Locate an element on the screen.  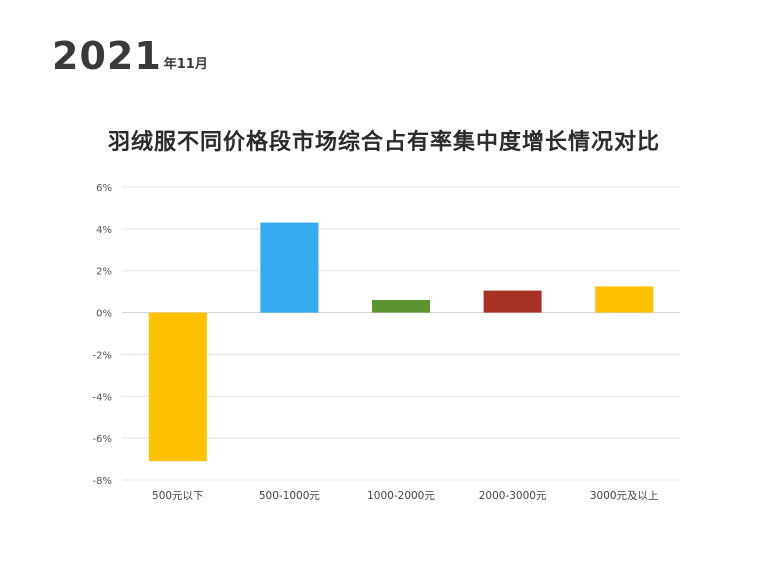
chart-title: 羽绒服不同价格段市场综合占有率集中度增长情况对比 is located at coordinates (383, 142).